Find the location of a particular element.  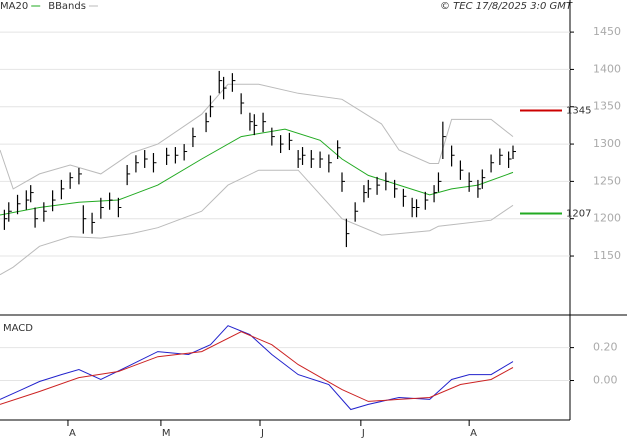

y-tick-label: 1400 is located at coordinates (607, 68).